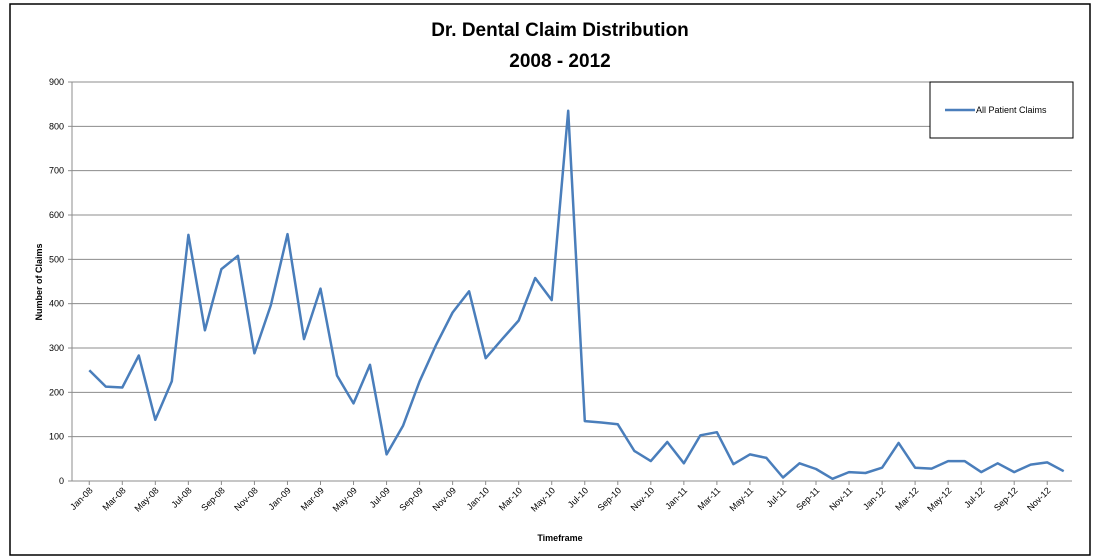 This screenshot has width=1093, height=556. Describe the element at coordinates (56, 126) in the screenshot. I see `y-tick-label: 800` at that location.